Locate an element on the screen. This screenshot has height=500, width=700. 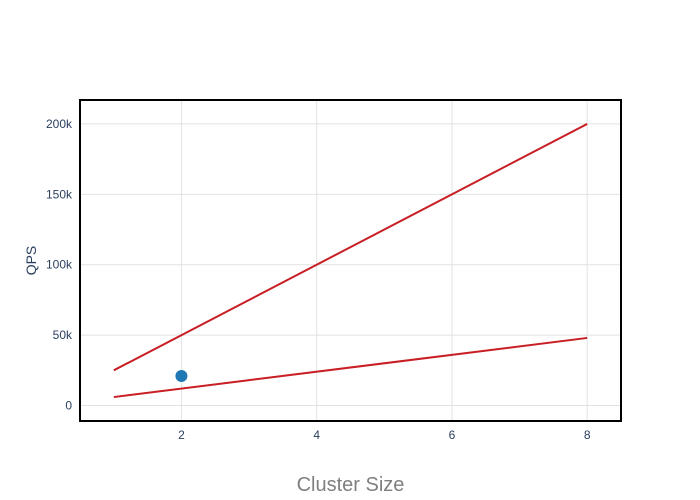
x-tick-label: 8 is located at coordinates (587, 435).